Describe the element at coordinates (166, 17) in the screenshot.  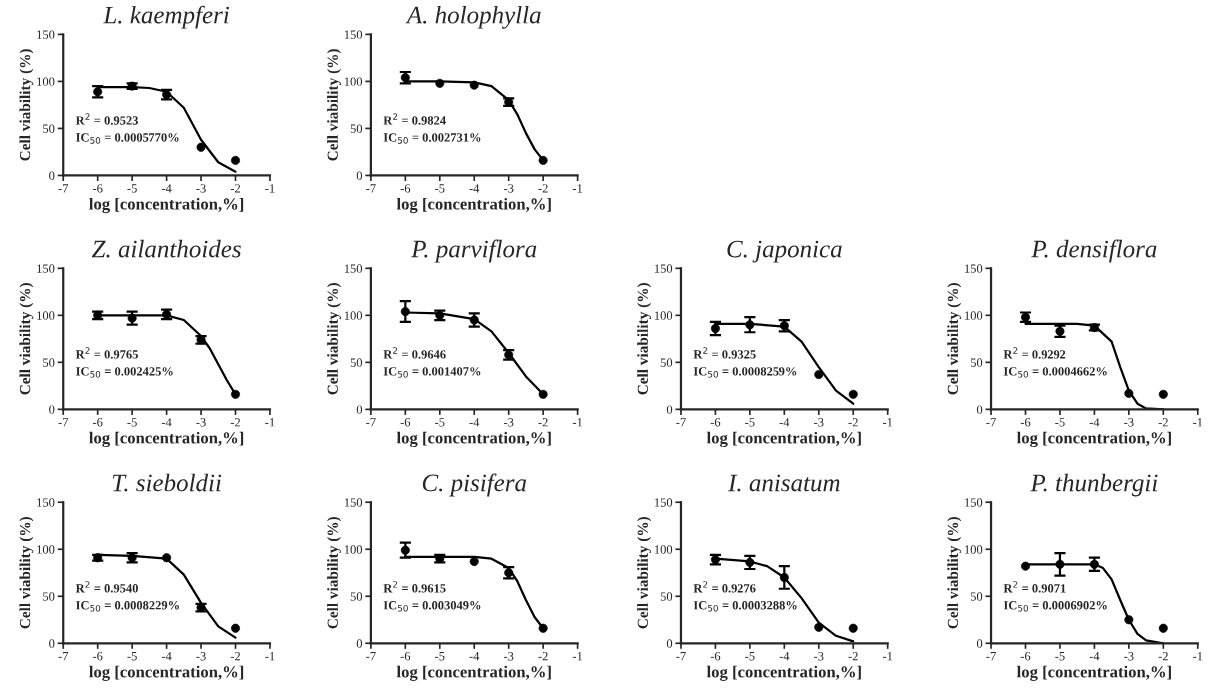
I see `chart-title: L. kaempferi` at that location.